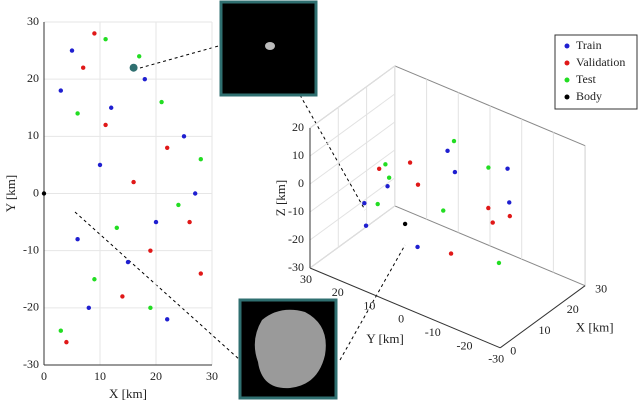 This screenshot has width=640, height=407. I want to click on z-axis-label: Z [km], so click(280, 198).